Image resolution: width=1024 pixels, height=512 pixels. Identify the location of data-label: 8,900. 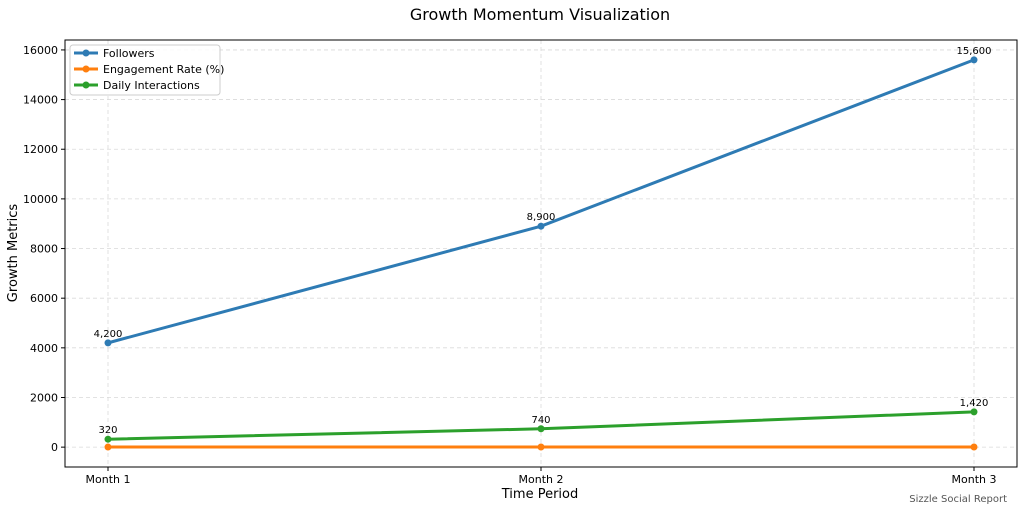
(541, 217).